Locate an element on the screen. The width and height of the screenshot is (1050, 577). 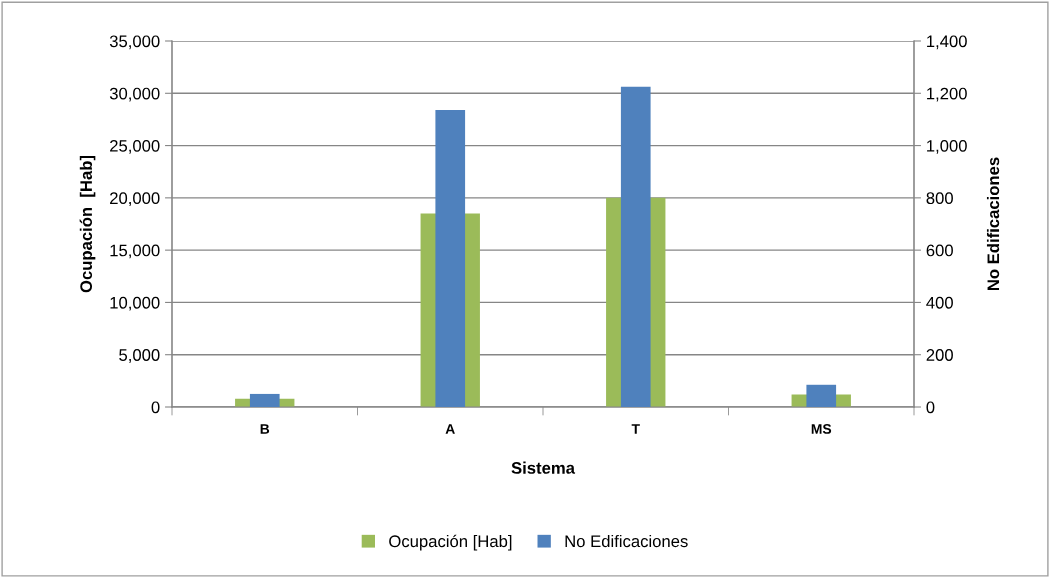
y-tick-label: 0 is located at coordinates (155, 407).